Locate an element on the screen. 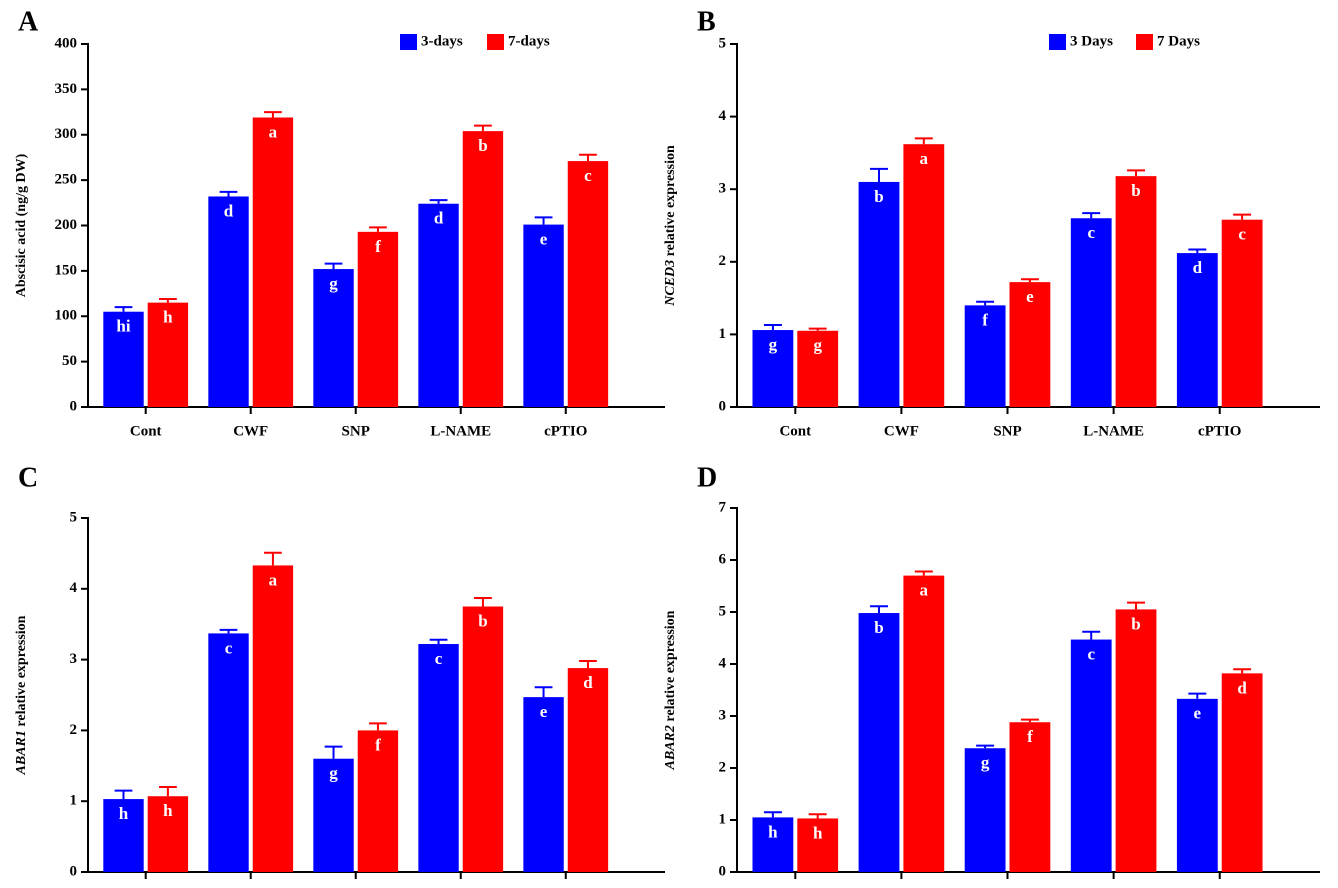  y-axis-label-gene: ABAR1 is located at coordinates (21, 752).